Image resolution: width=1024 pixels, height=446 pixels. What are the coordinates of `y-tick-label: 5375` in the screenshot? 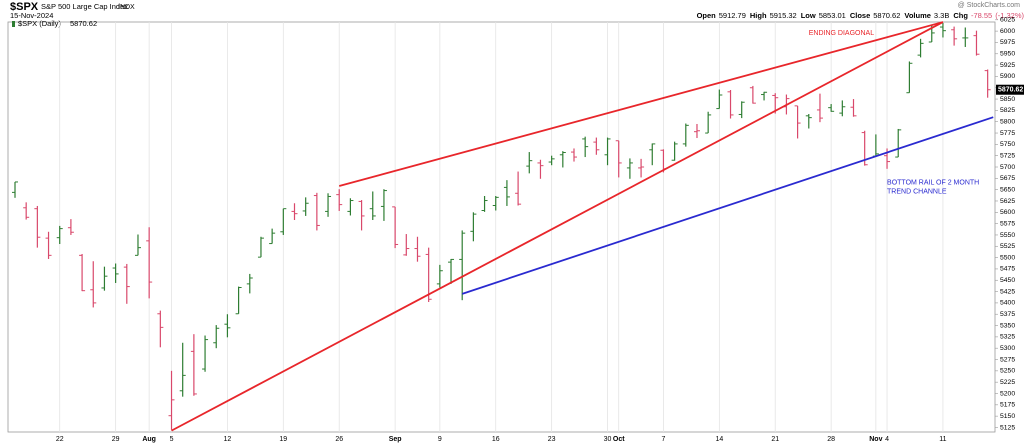 It's located at (1007, 314).